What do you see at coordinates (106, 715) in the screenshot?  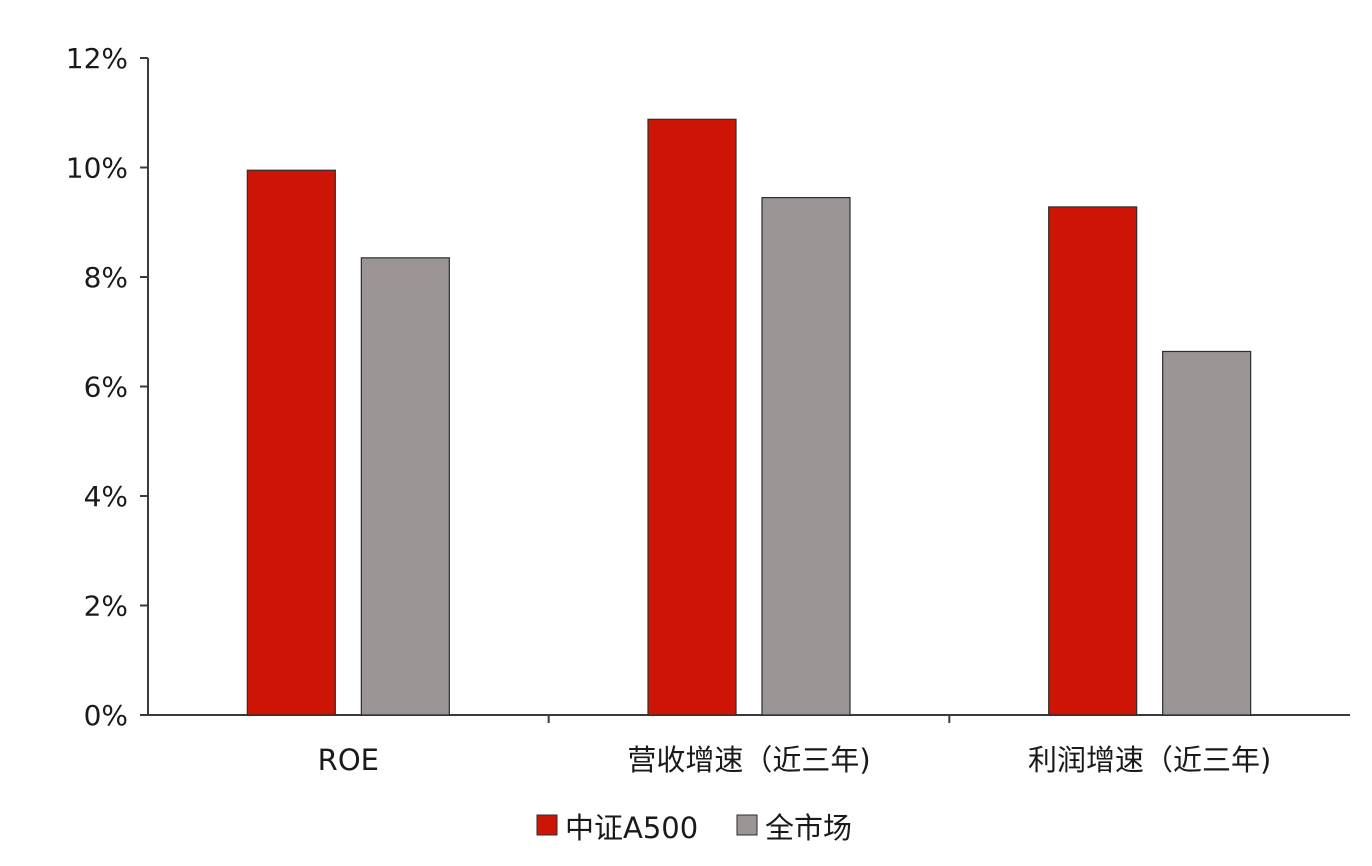 I see `y-tick-label: 0%` at bounding box center [106, 715].